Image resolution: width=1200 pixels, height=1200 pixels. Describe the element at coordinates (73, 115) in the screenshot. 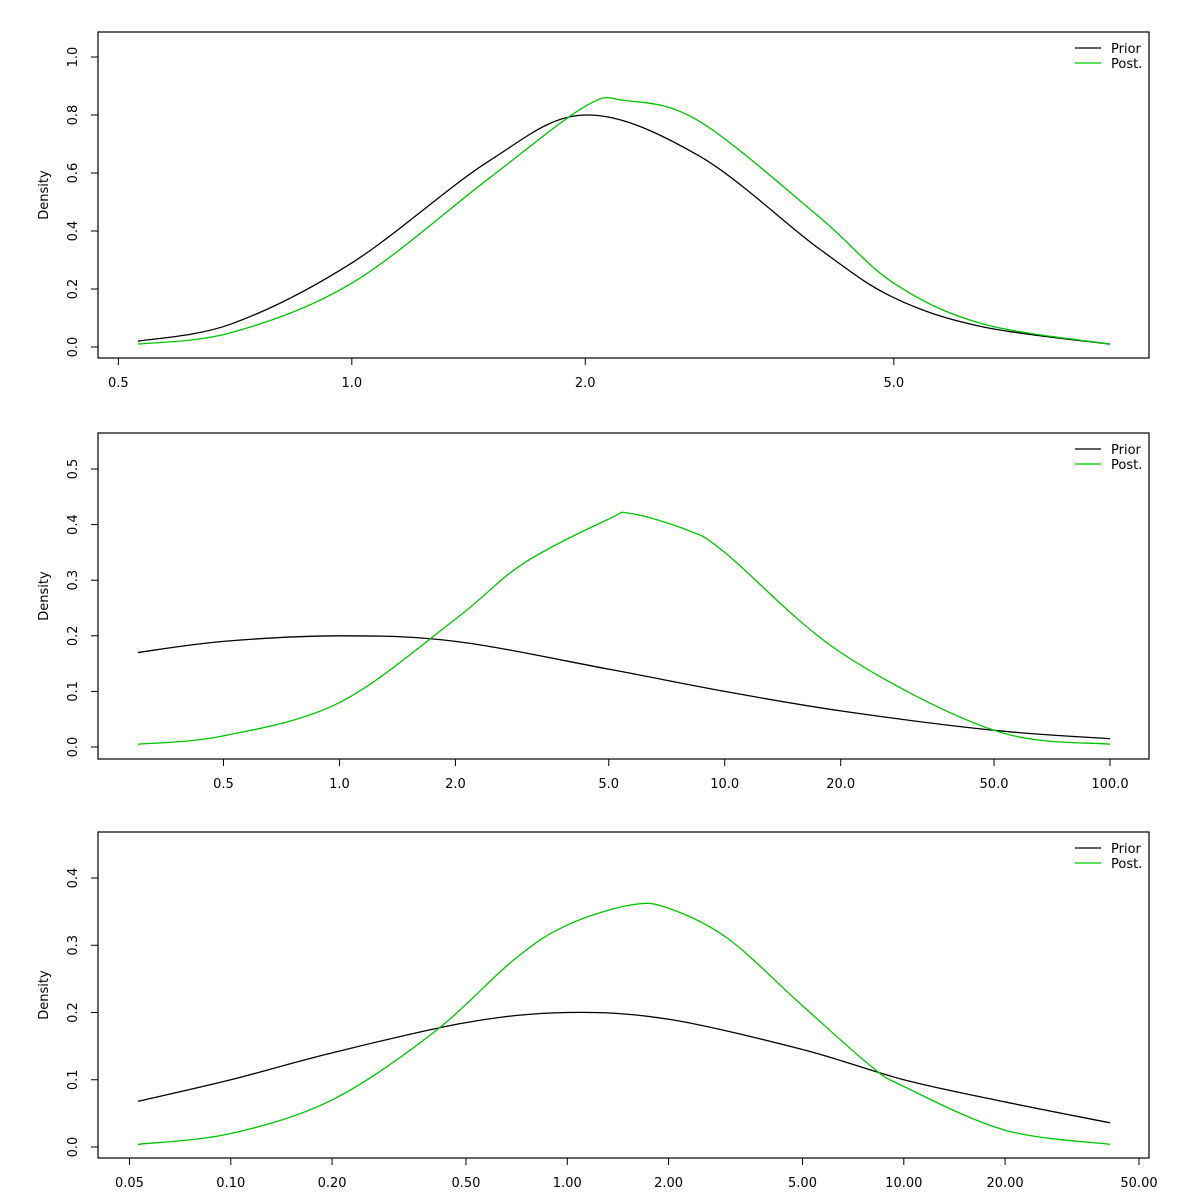

I see `y-tick-label: 0.8` at that location.